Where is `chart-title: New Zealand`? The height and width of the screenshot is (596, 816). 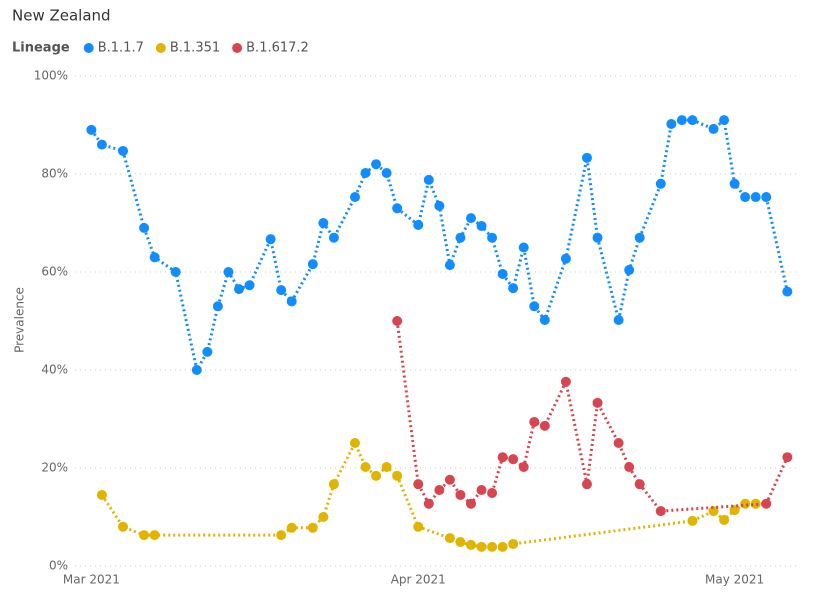
chart-title: New Zealand is located at coordinates (61, 16).